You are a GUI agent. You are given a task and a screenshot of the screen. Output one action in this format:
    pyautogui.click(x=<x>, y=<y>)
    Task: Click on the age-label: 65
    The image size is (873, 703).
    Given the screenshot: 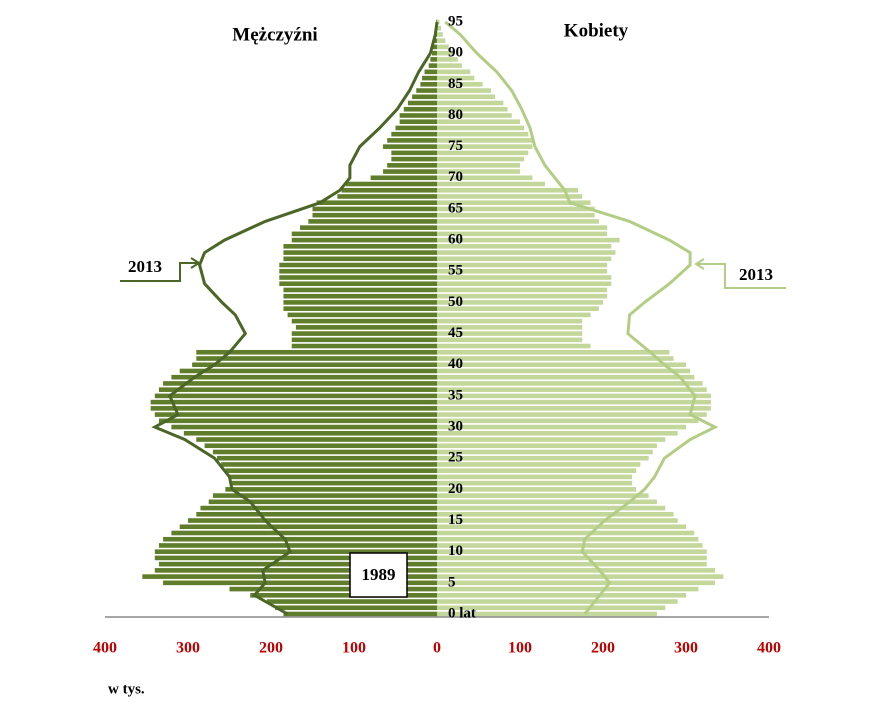 What is the action you would take?
    pyautogui.click(x=455, y=208)
    